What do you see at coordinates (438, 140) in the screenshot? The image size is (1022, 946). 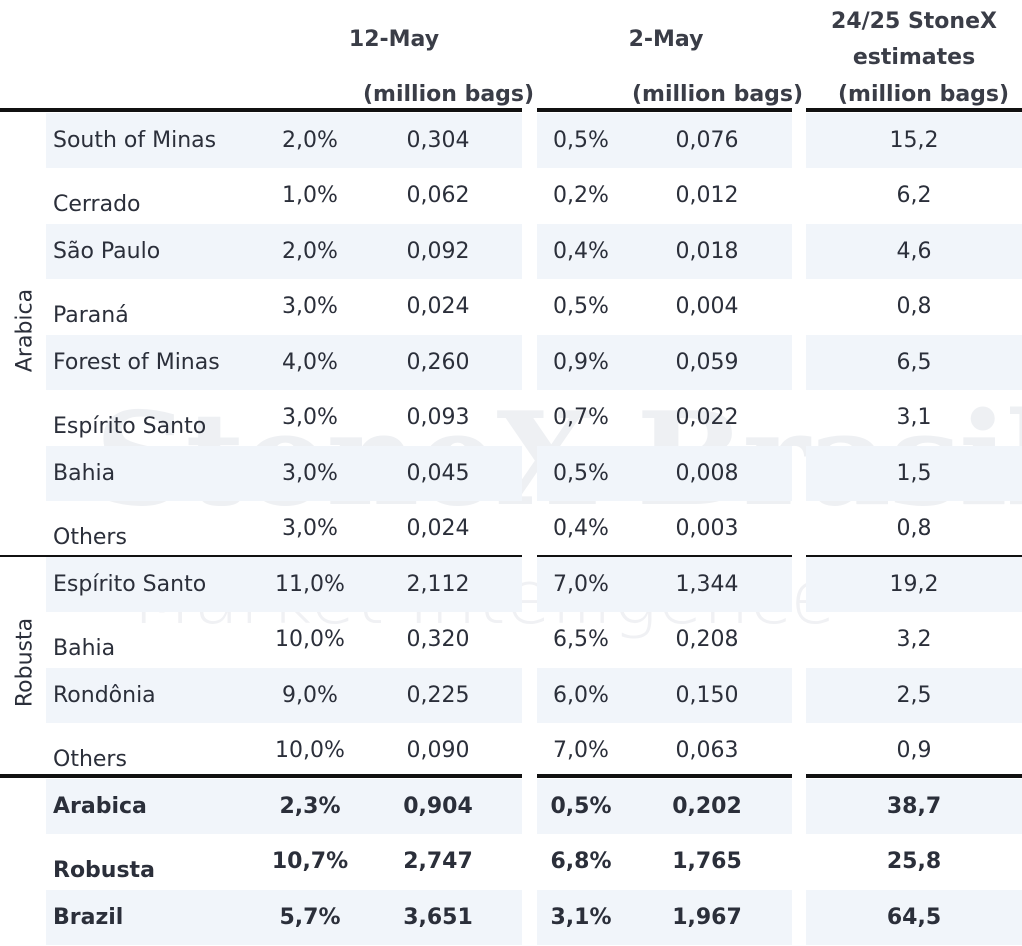 I see `cell-v12: 0,304` at bounding box center [438, 140].